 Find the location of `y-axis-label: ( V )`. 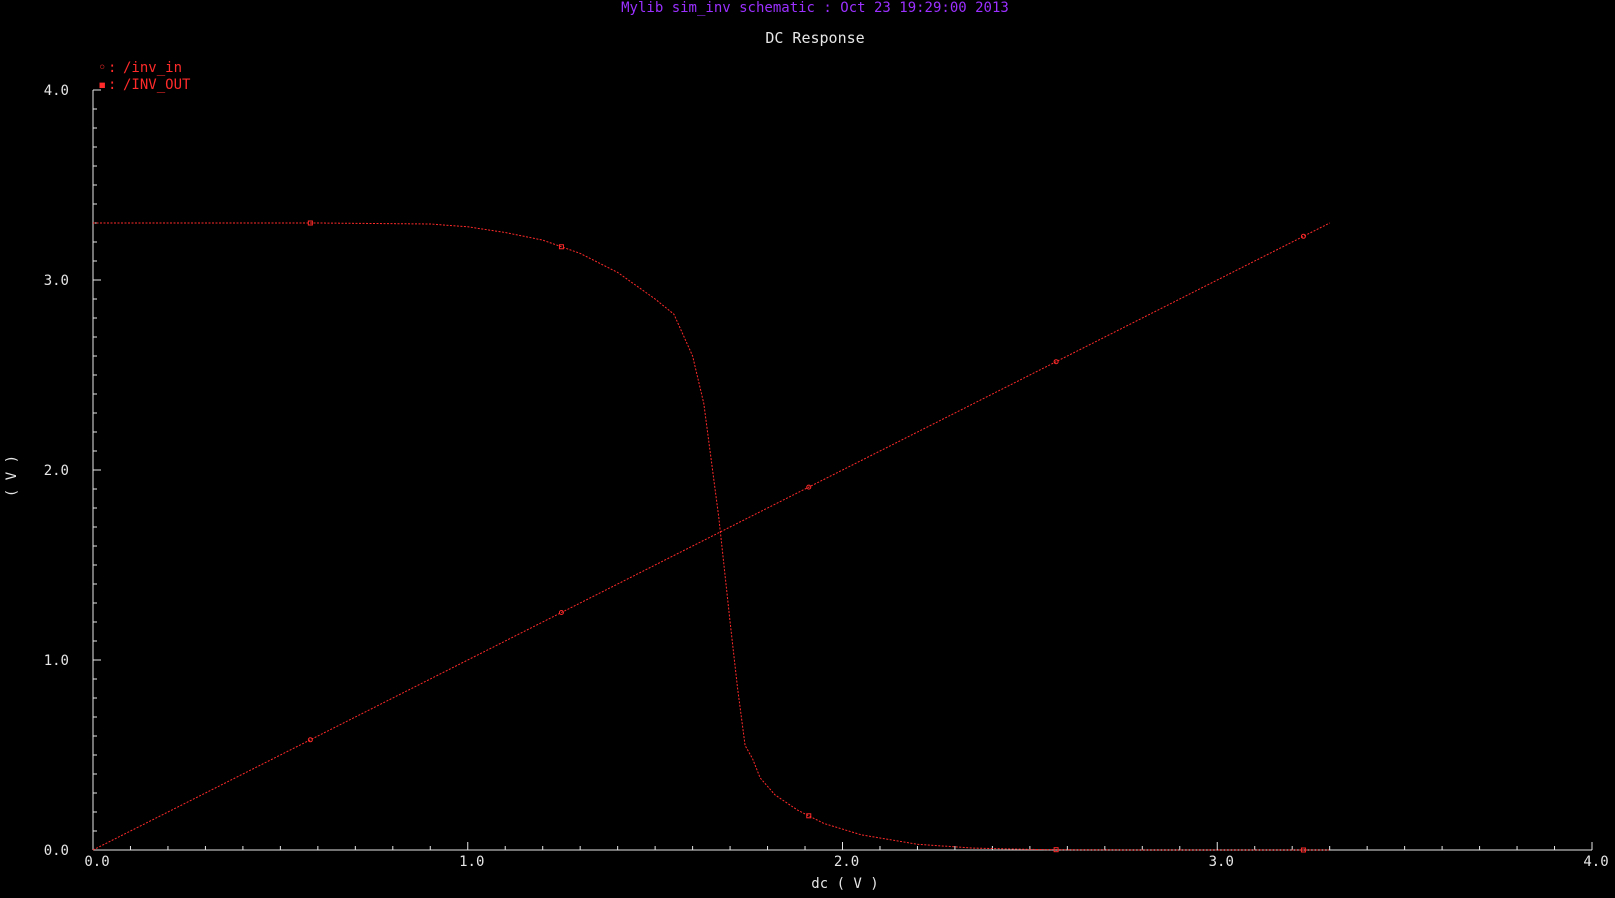

y-axis-label: ( V ) is located at coordinates (12, 476).